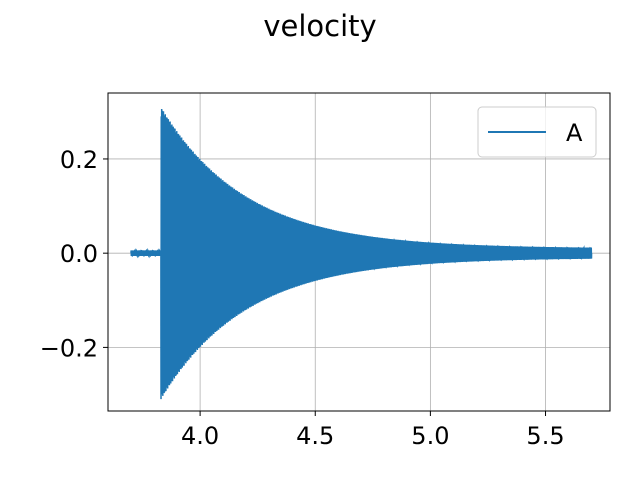  I want to click on y-tick-label: 0.0, so click(79, 254).